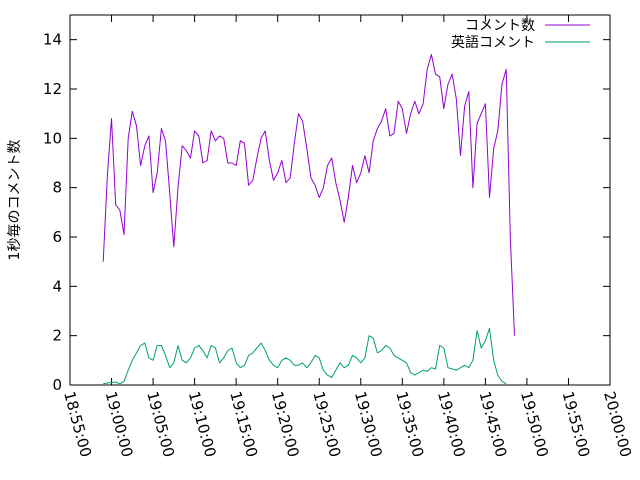  What do you see at coordinates (52, 138) in the screenshot?
I see `y-tick-label: 10` at bounding box center [52, 138].